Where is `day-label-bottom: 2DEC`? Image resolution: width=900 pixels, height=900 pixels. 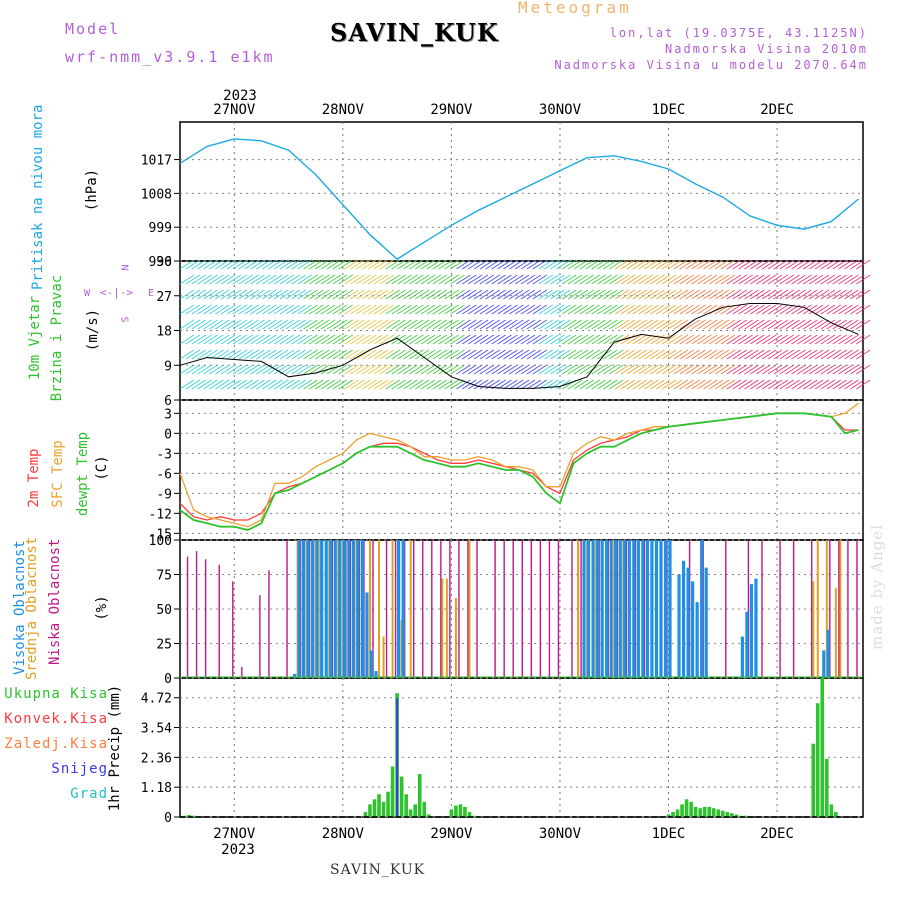
day-label-bottom: 2DEC is located at coordinates (777, 834).